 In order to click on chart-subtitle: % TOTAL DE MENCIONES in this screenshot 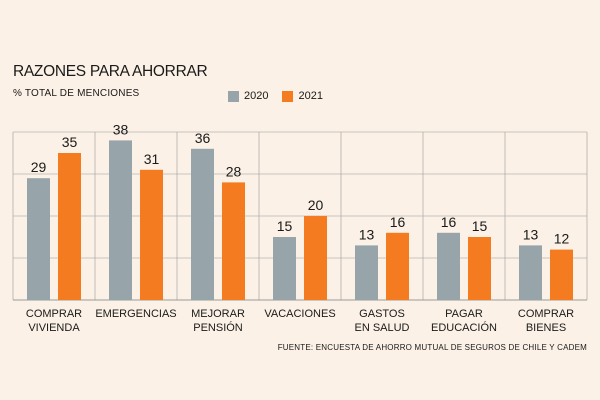, I will do `click(76, 93)`.